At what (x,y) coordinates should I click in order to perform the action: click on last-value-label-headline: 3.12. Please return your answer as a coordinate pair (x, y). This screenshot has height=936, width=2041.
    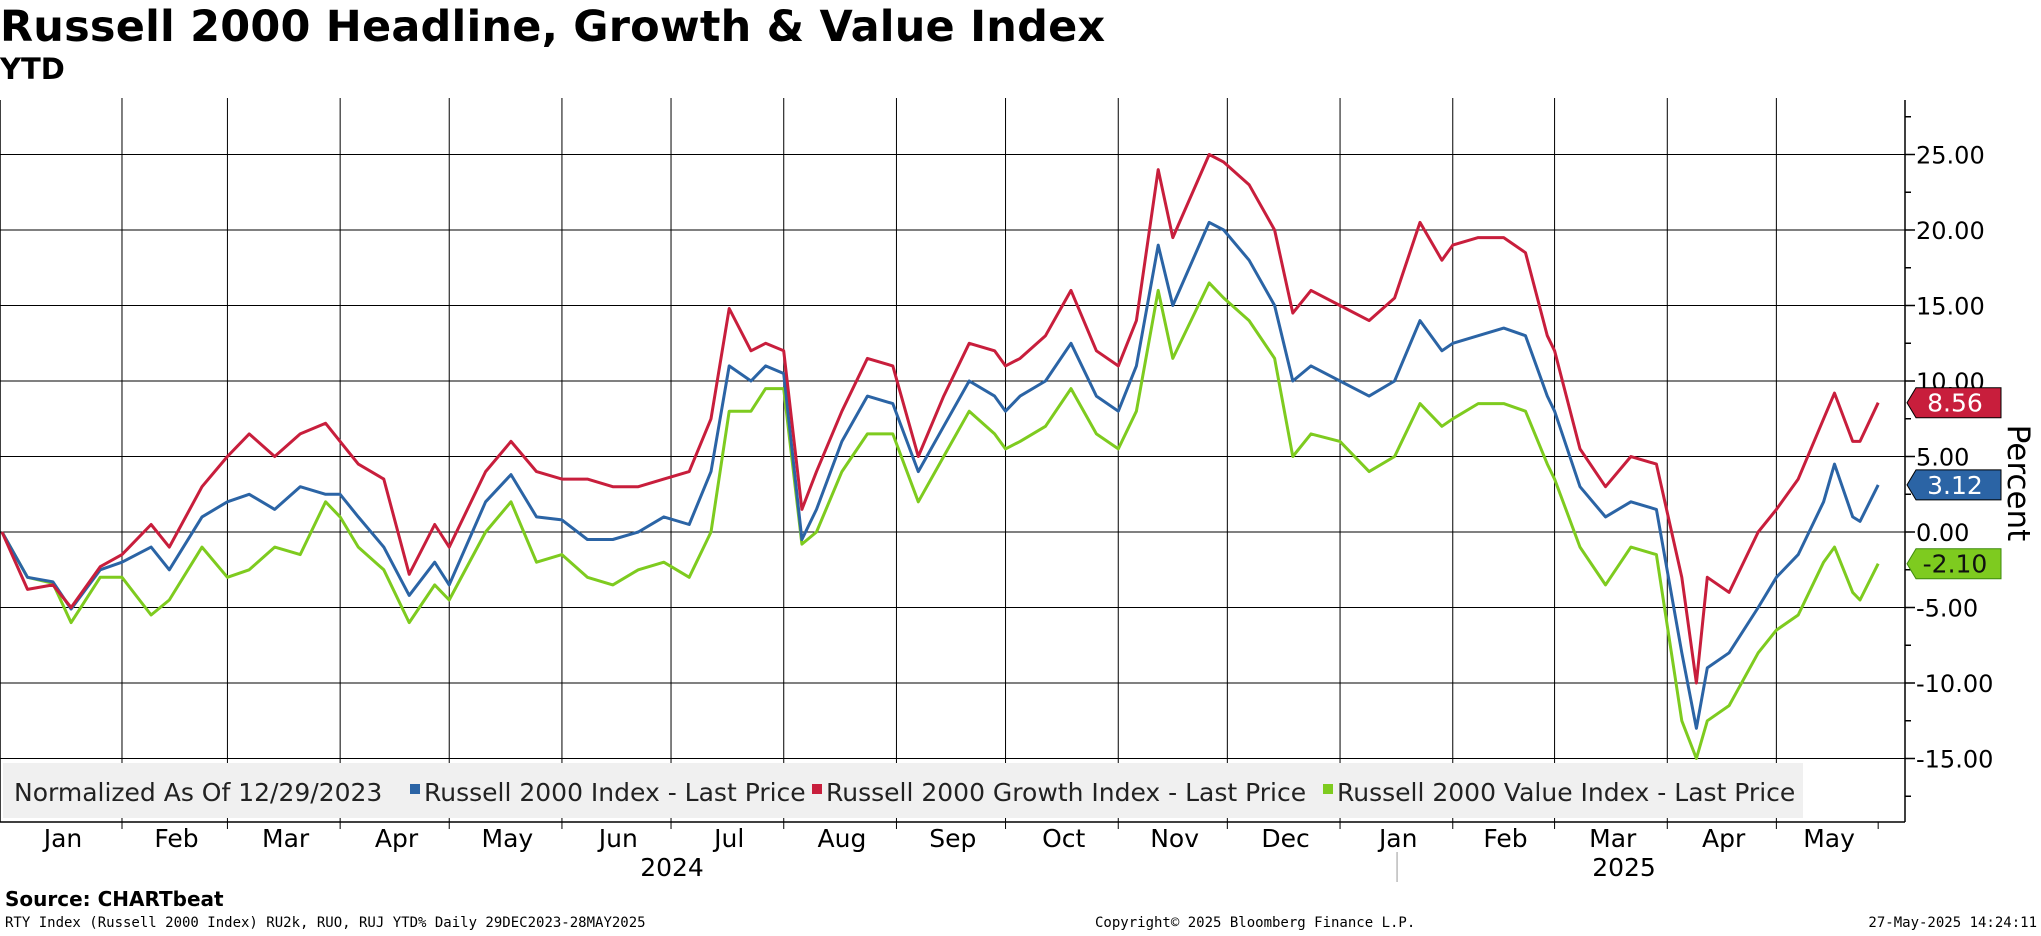
    Looking at the image, I should click on (1955, 485).